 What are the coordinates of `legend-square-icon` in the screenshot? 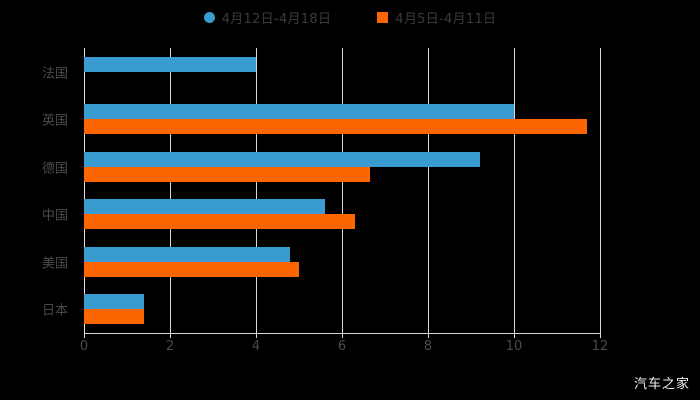 It's located at (383, 17).